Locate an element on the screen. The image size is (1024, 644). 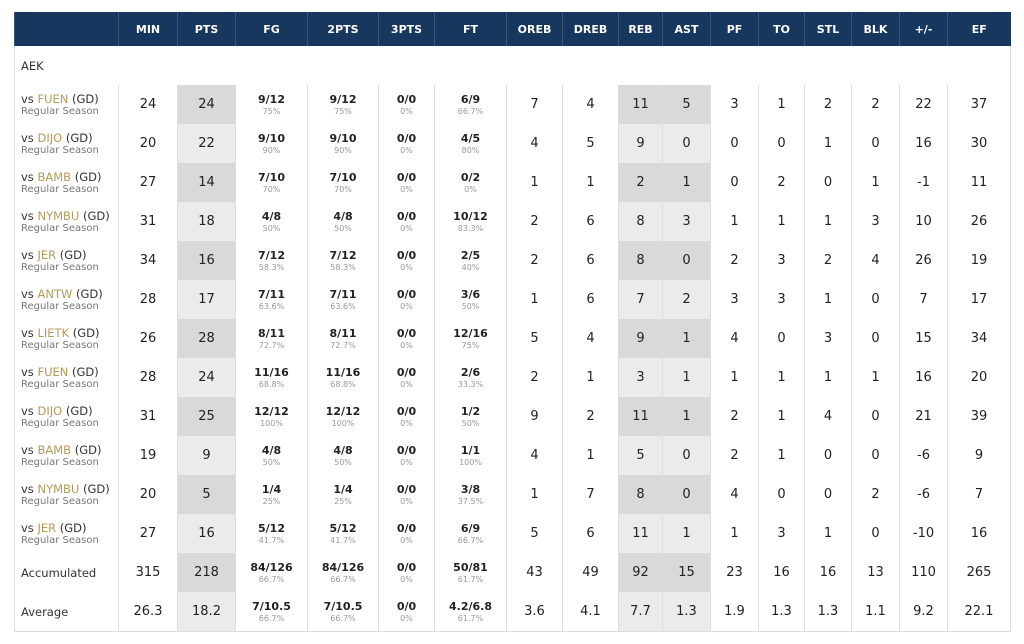
stat-main: 84/126 is located at coordinates (271, 567).